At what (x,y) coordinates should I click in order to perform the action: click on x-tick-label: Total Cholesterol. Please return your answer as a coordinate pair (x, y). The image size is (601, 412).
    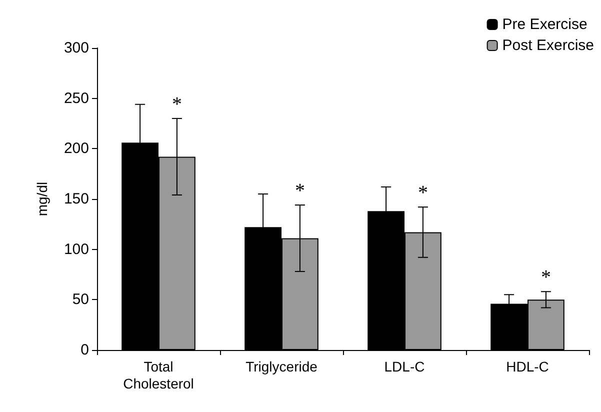
    Looking at the image, I should click on (158, 375).